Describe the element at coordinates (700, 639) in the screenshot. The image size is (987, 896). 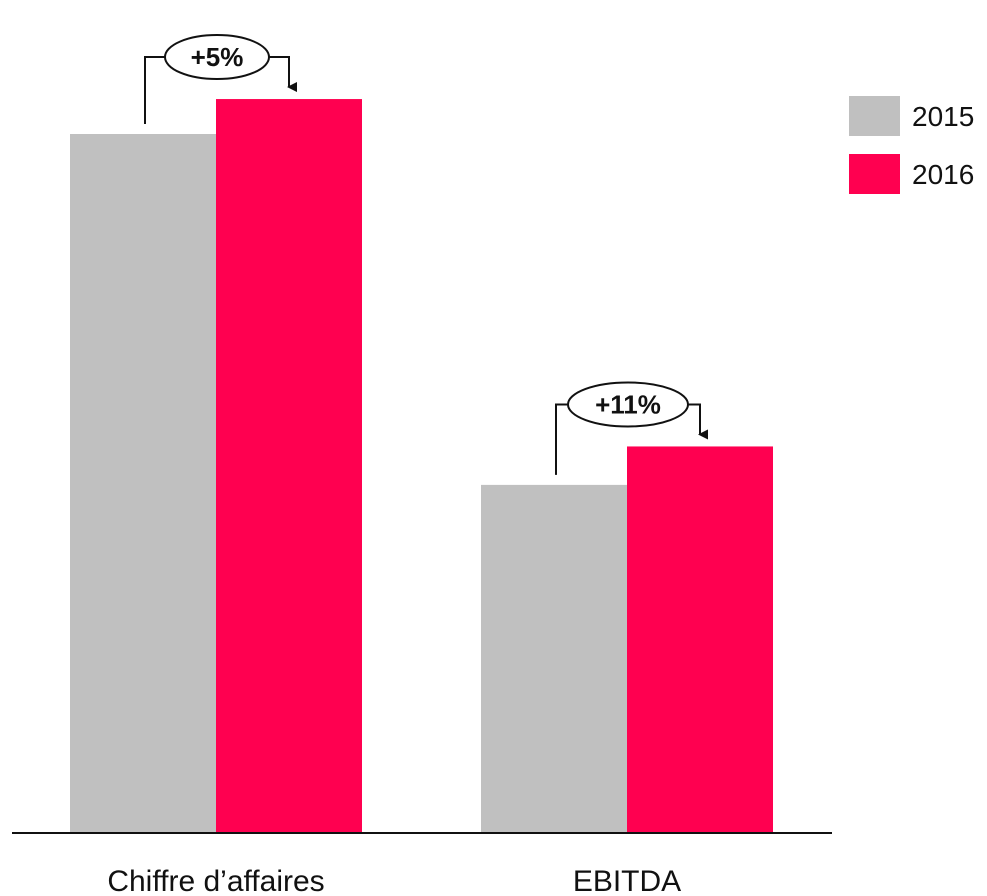
I see `bar-2016-ebitda` at that location.